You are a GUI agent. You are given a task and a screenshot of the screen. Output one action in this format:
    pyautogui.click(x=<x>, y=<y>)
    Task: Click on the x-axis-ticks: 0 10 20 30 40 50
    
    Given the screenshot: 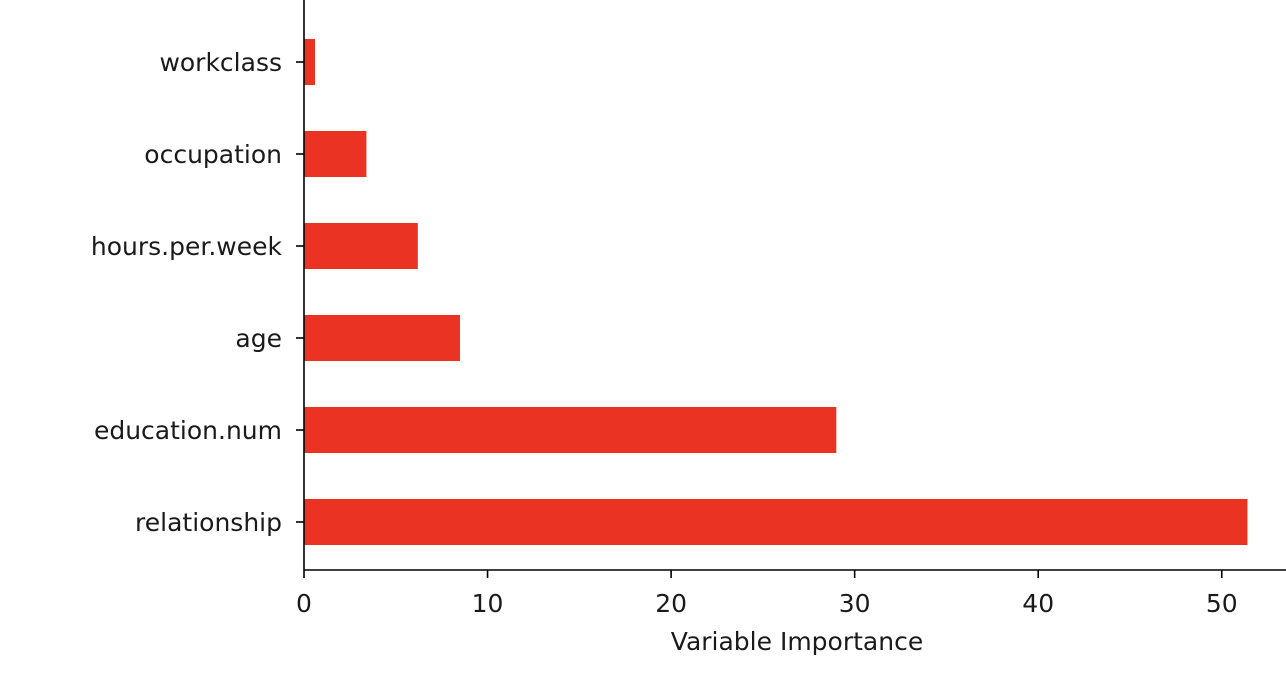 What is the action you would take?
    pyautogui.click(x=767, y=594)
    